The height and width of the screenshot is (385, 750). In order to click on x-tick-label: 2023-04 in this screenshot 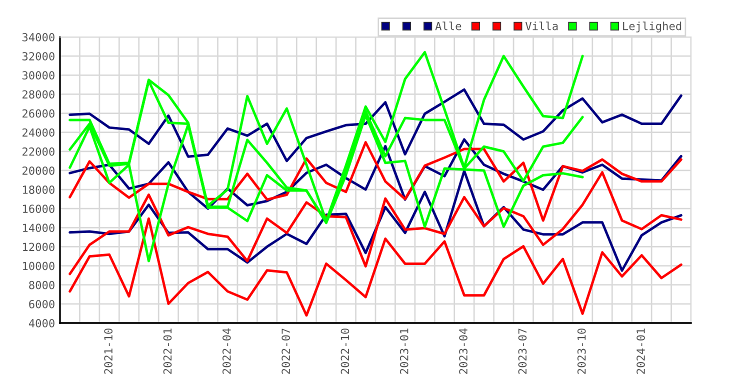, I will do `click(463, 351)`.